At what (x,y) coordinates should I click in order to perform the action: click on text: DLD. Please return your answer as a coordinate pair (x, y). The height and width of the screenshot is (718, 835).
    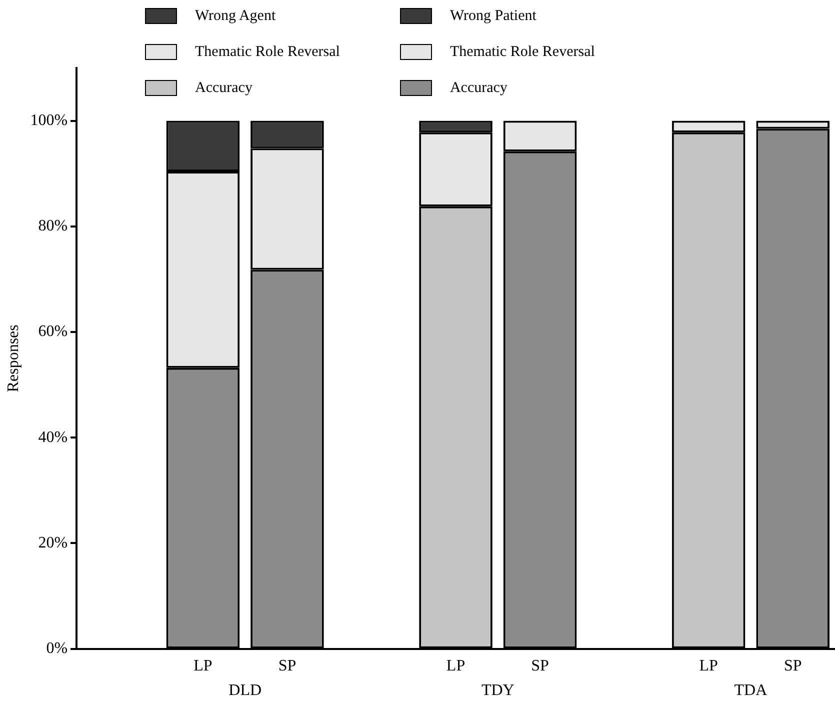
    Looking at the image, I should click on (245, 691).